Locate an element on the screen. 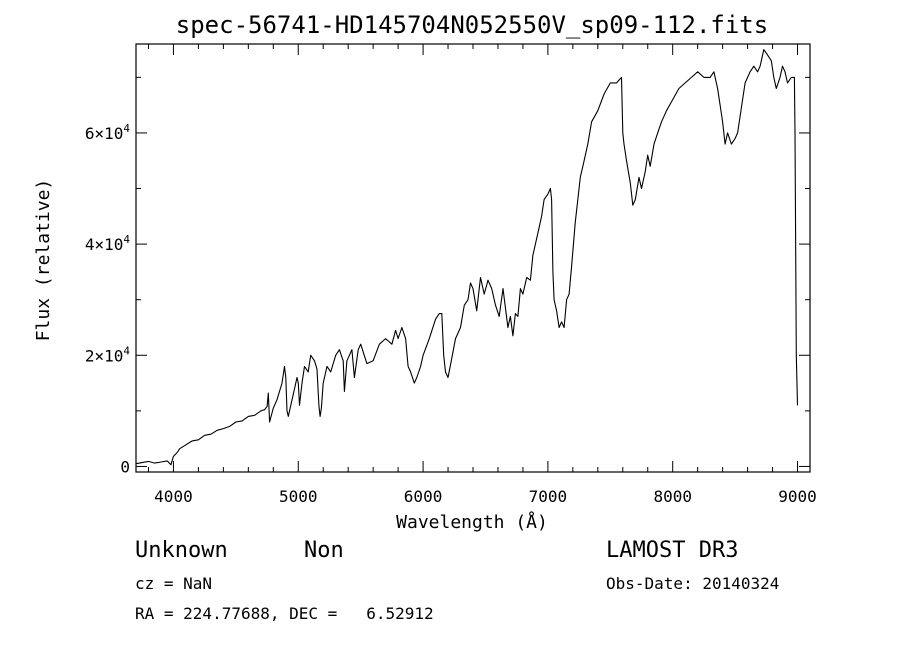 Image resolution: width=900 pixels, height=649 pixels. x-axis-label: Wavelength (Å) is located at coordinates (472, 522).